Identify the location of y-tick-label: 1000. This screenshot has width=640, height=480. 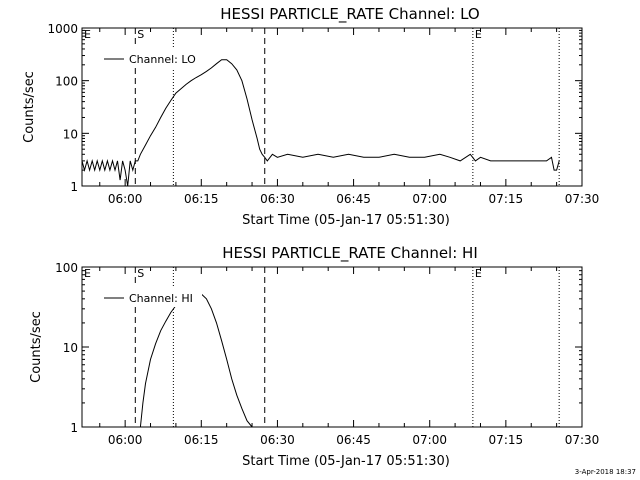
(62, 29).